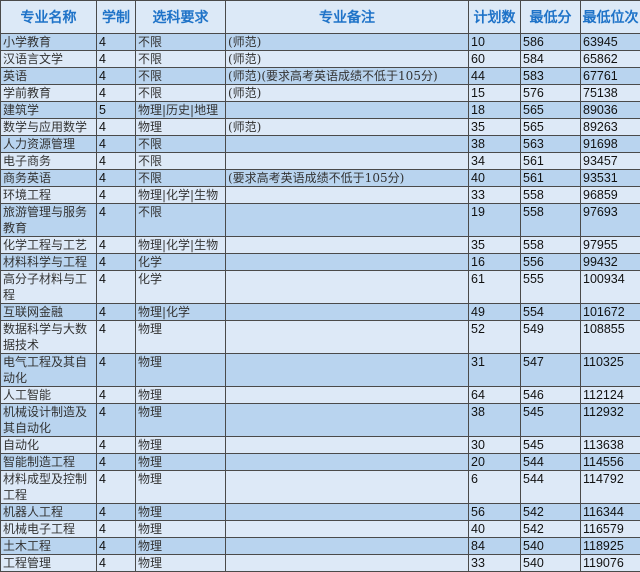 This screenshot has width=640, height=572. Describe the element at coordinates (49, 59) in the screenshot. I see `cell-major-name: 汉语言文学` at that location.